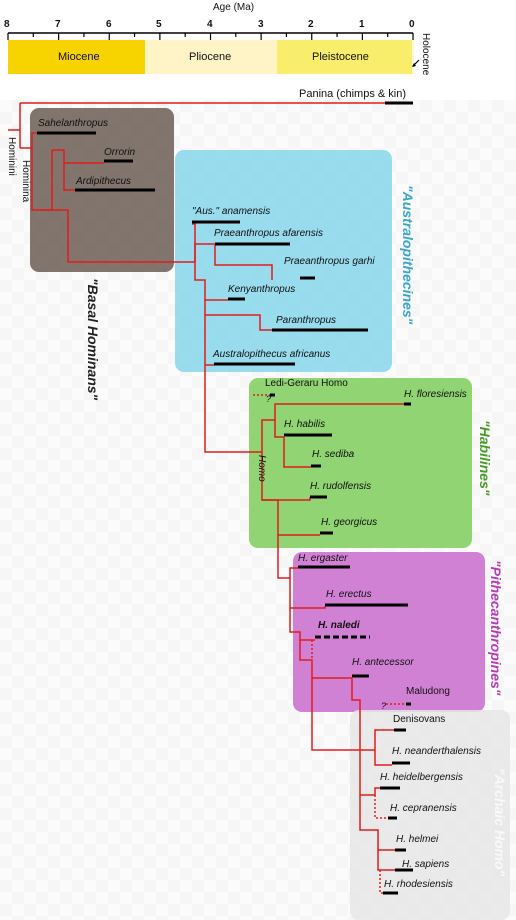  What do you see at coordinates (412, 24) in the screenshot?
I see `axis-tick-label: 0` at bounding box center [412, 24].